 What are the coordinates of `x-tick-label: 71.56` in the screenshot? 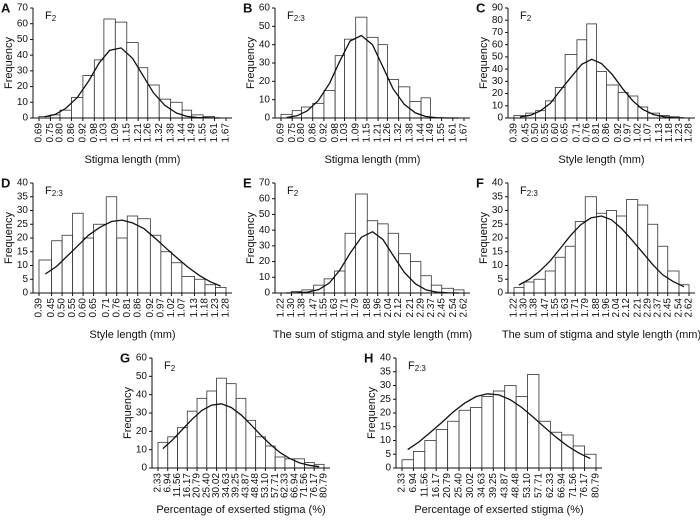 It's located at (573, 485).